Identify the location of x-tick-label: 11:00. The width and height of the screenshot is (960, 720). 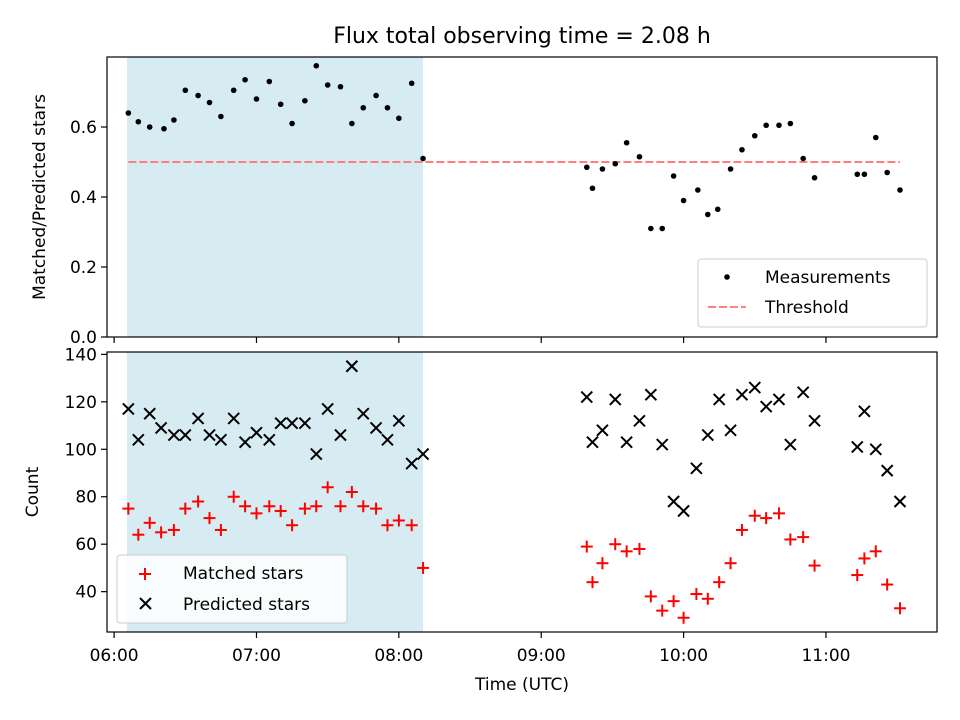
(825, 656).